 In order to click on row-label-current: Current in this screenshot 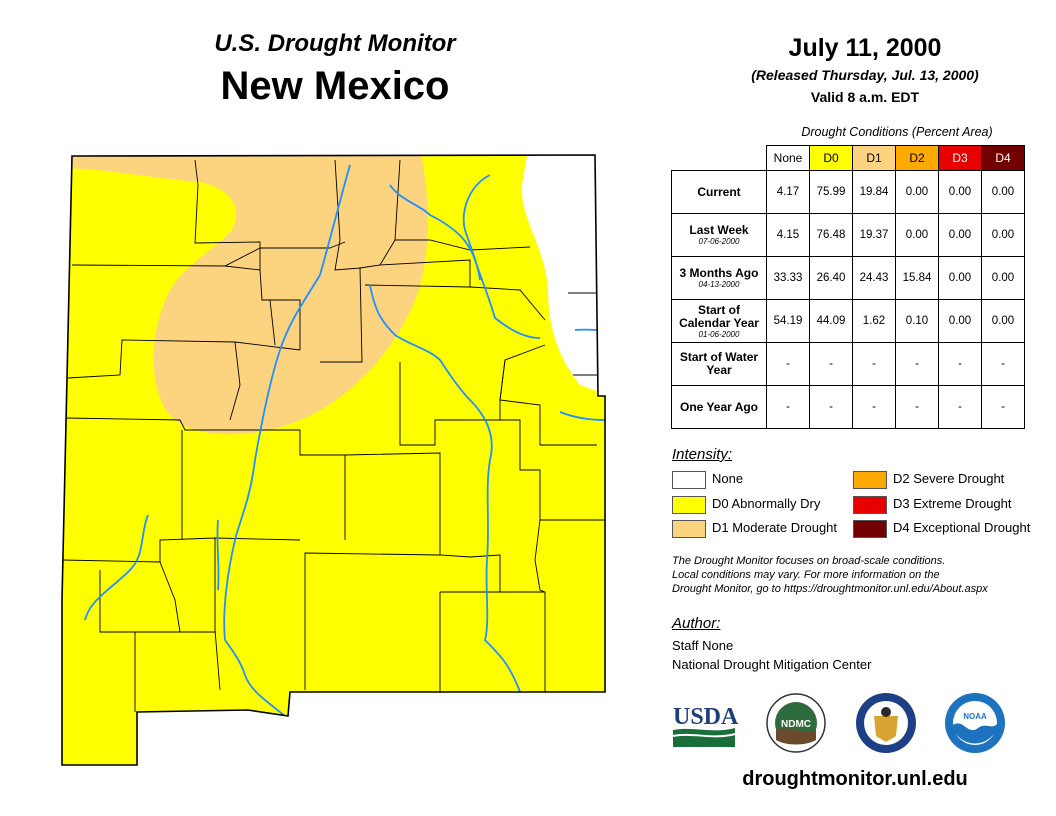, I will do `click(719, 192)`.